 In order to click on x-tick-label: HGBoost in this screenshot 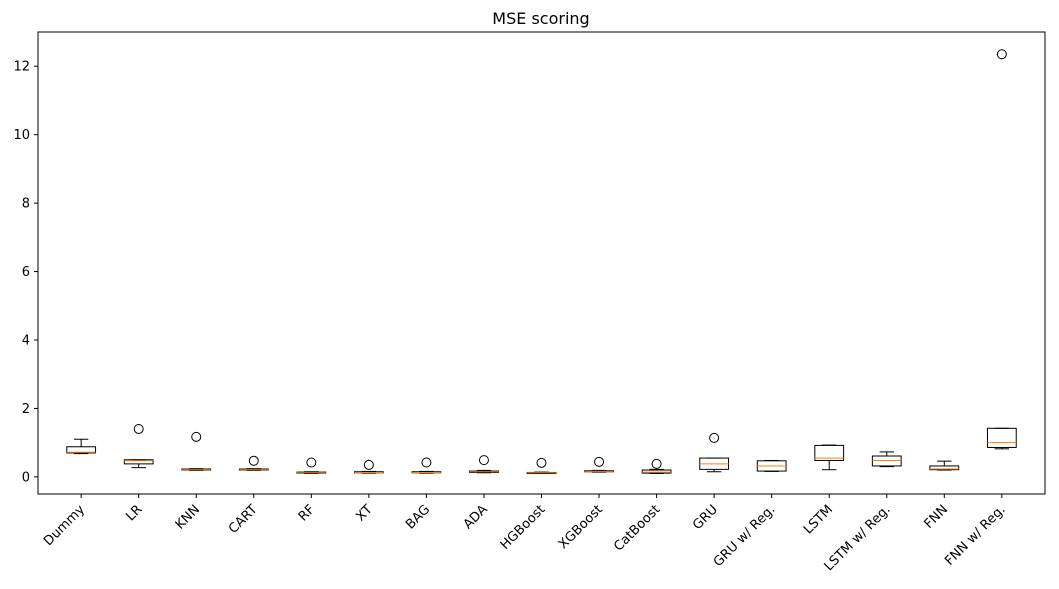, I will do `click(523, 527)`.